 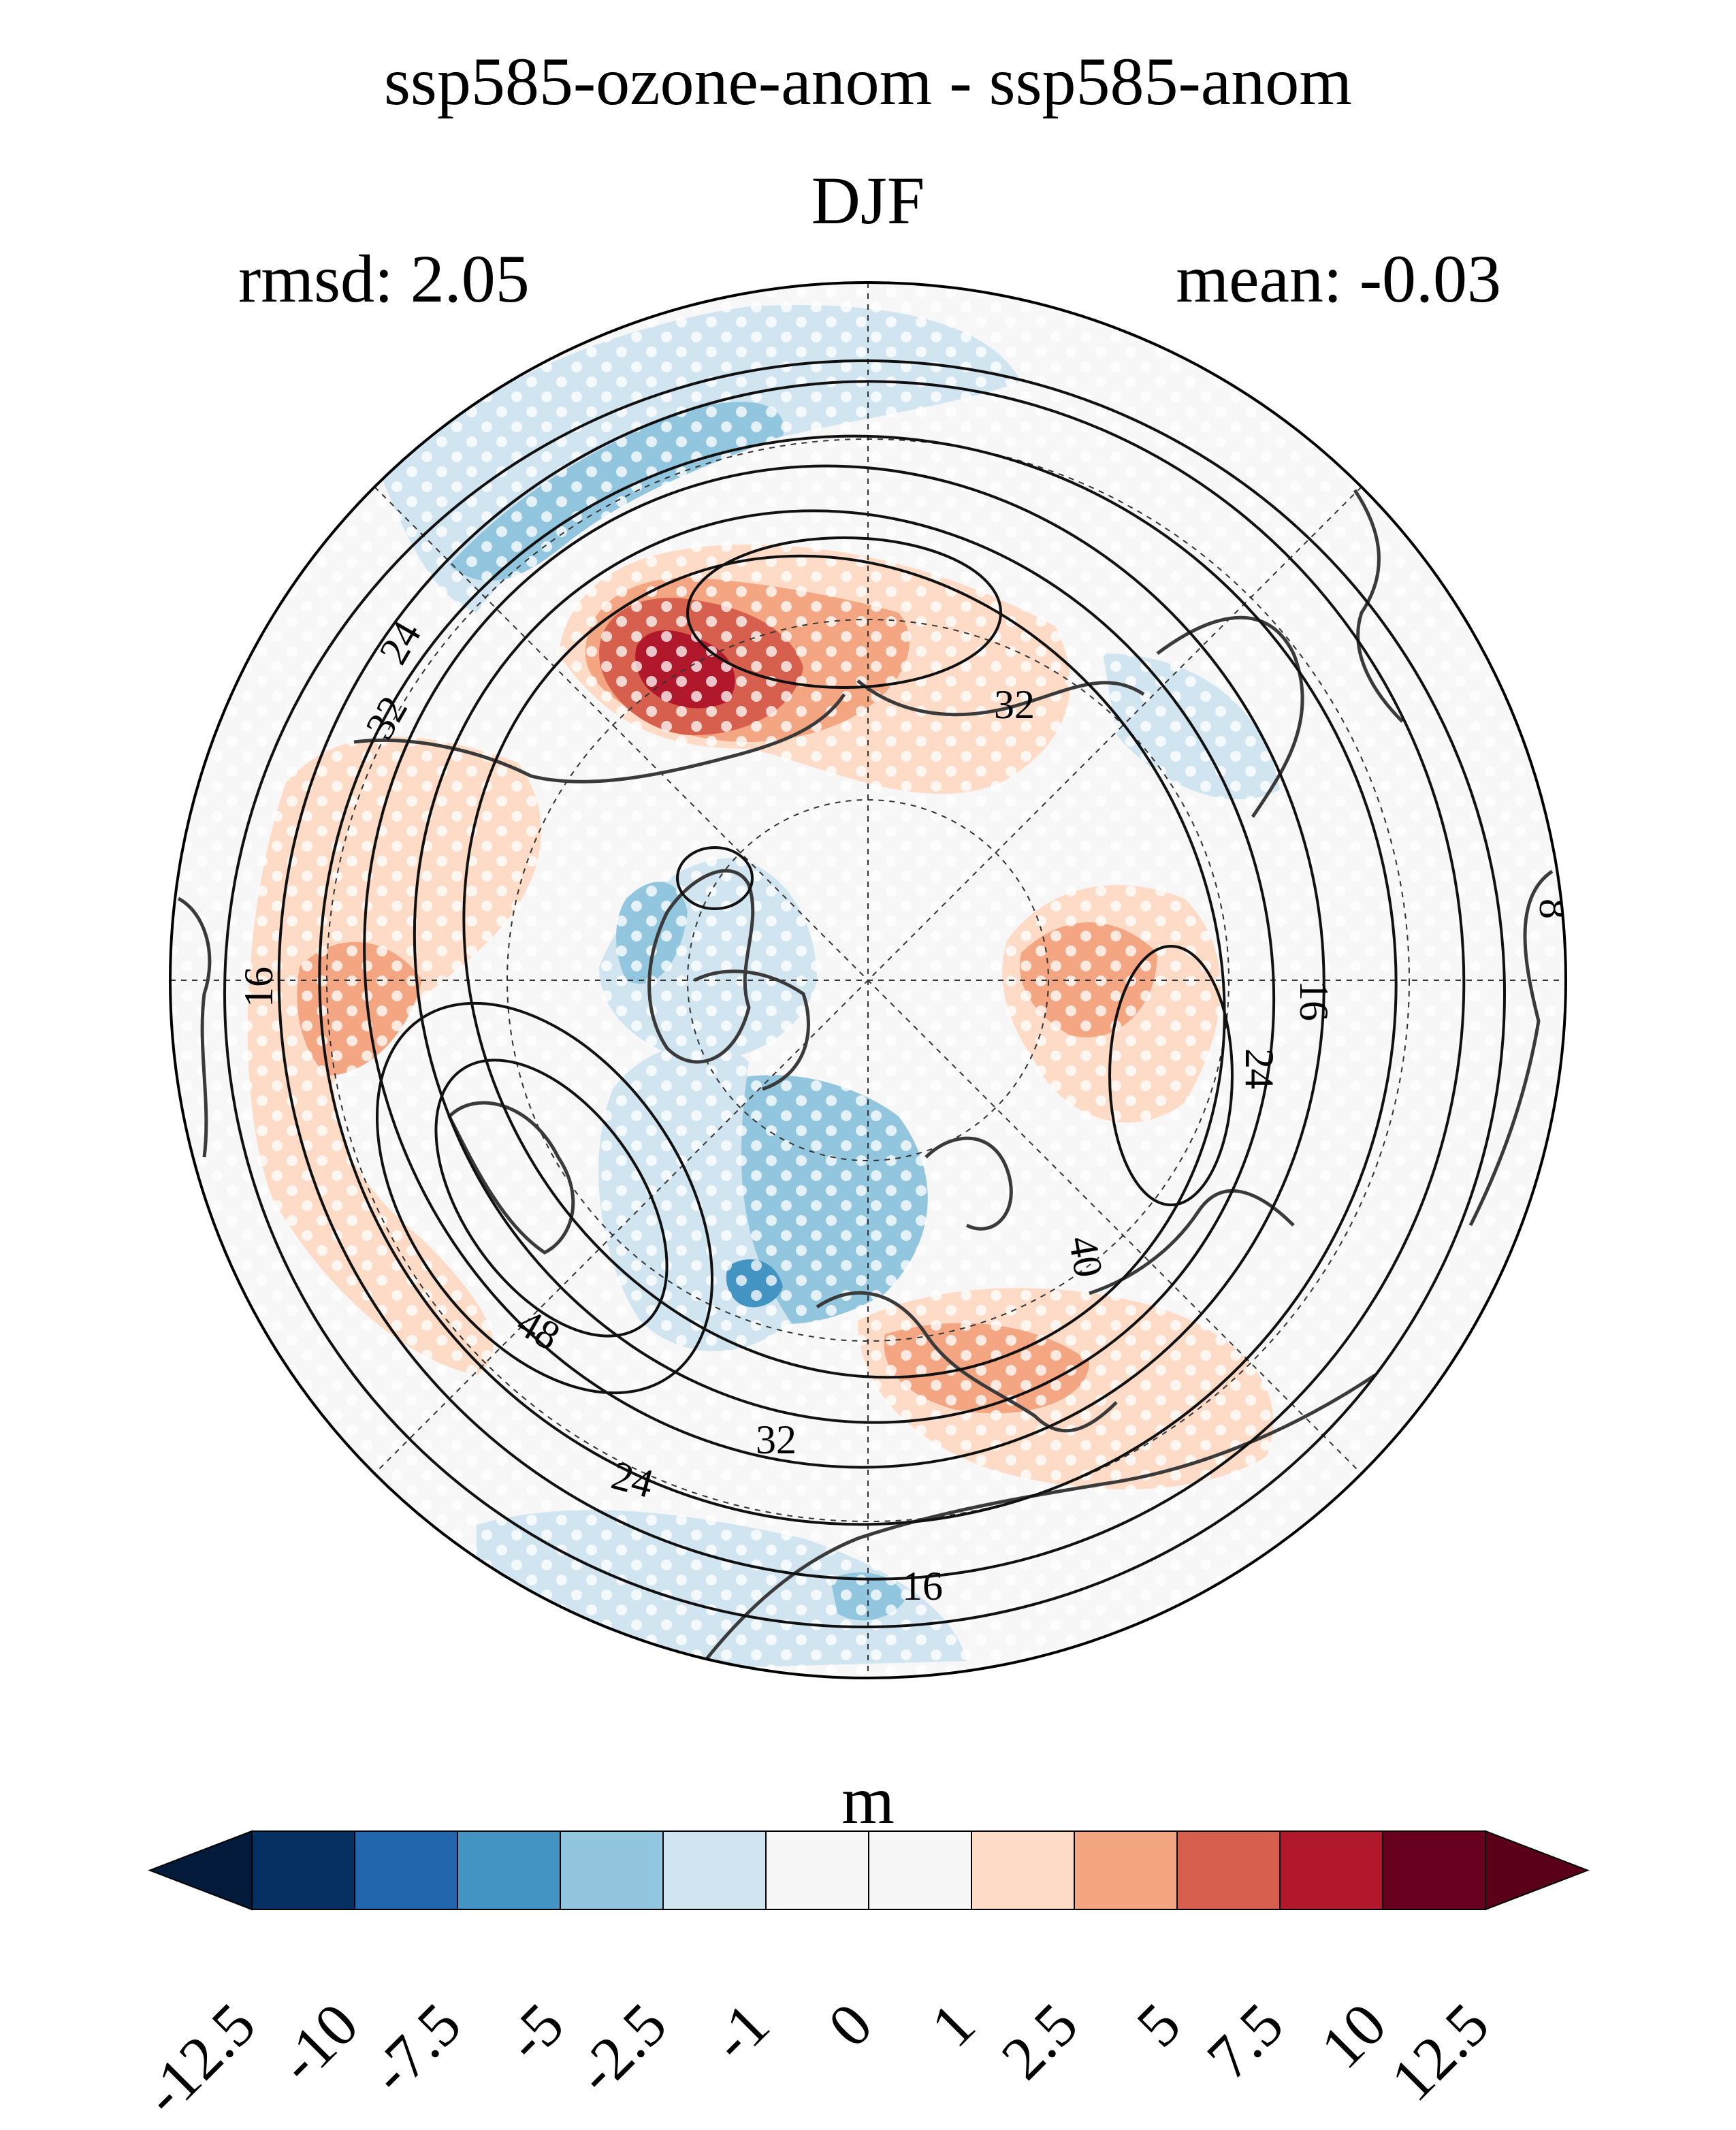 What do you see at coordinates (621, 2048) in the screenshot?
I see `colorbar-tick-label: -2.5` at bounding box center [621, 2048].